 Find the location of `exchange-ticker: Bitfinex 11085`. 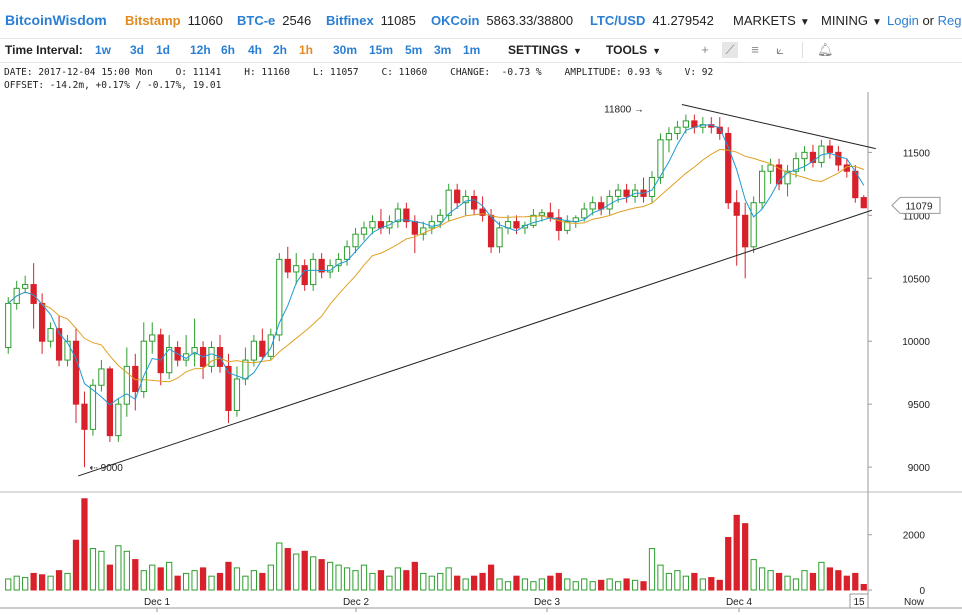

exchange-ticker: Bitfinex 11085 is located at coordinates (371, 20).